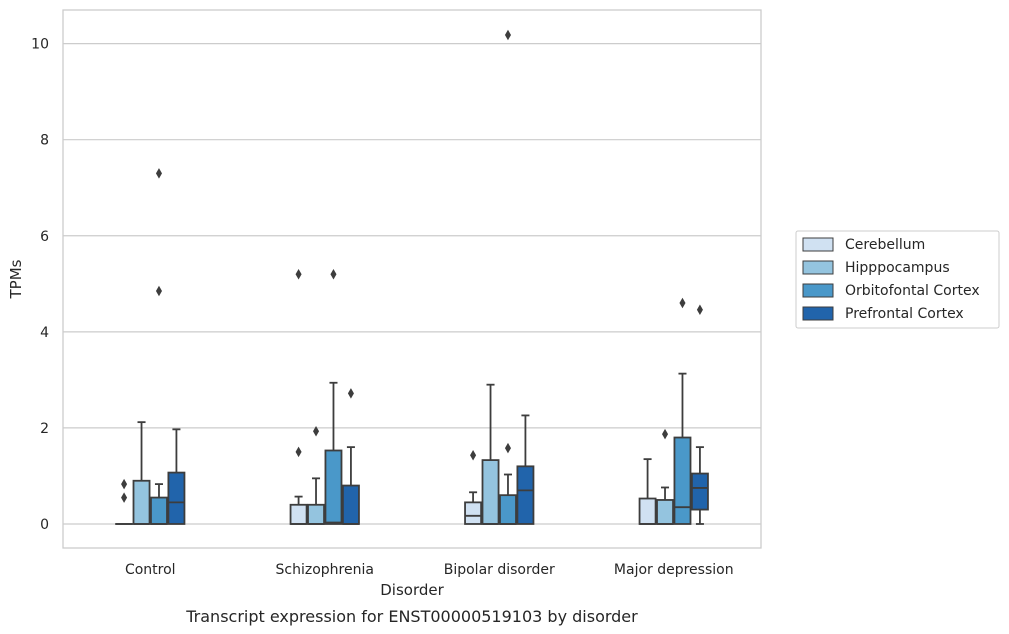  What do you see at coordinates (885, 245) in the screenshot?
I see `legend-label: Cerebellum` at bounding box center [885, 245].